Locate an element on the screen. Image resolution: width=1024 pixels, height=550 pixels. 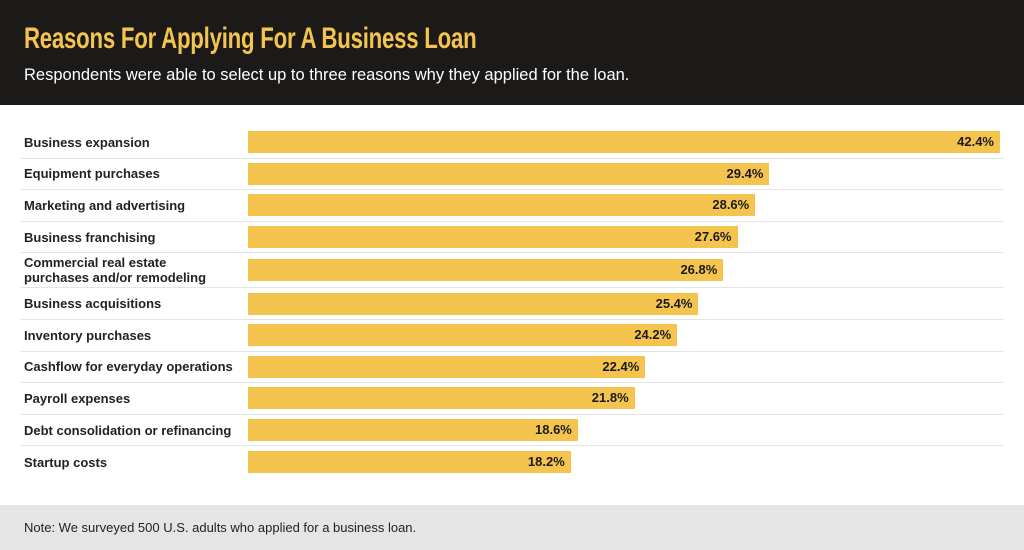
bar: 26.8% is located at coordinates (486, 270).